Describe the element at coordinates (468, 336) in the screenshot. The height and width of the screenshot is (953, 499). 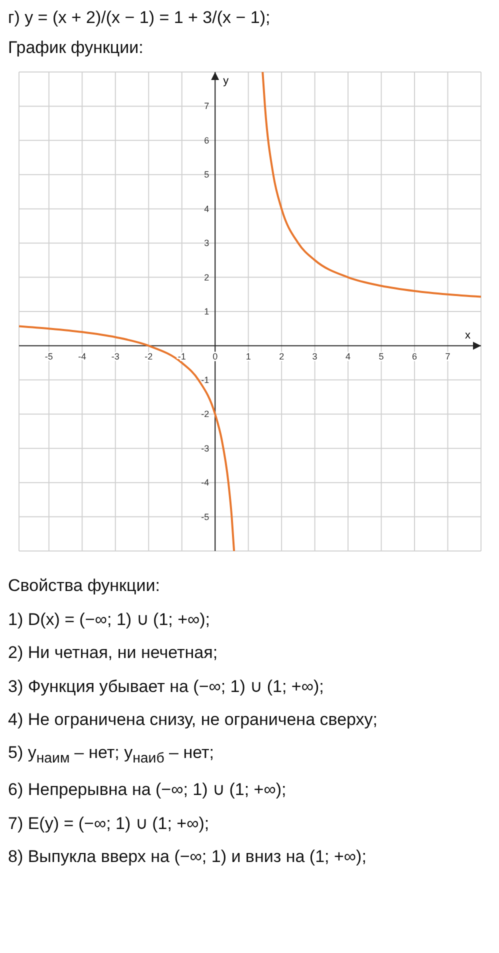
I see `x-axis-title: x` at that location.